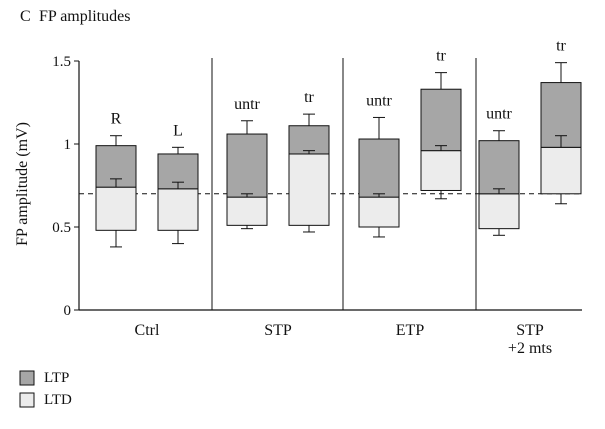 This screenshot has height=429, width=605. What do you see at coordinates (56, 378) in the screenshot?
I see `legend-label-ltp: LTP` at bounding box center [56, 378].